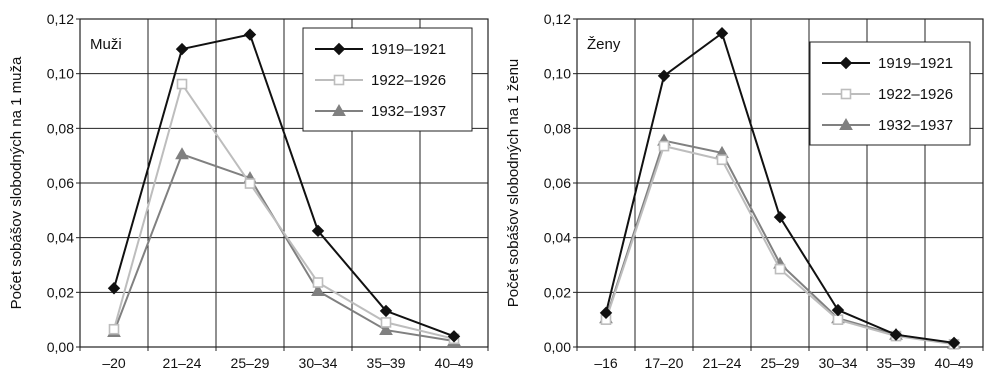 The image size is (990, 378). Describe the element at coordinates (513, 183) in the screenshot. I see `y-axis-label: Počet sobášov slobodných na 1 ženu` at that location.